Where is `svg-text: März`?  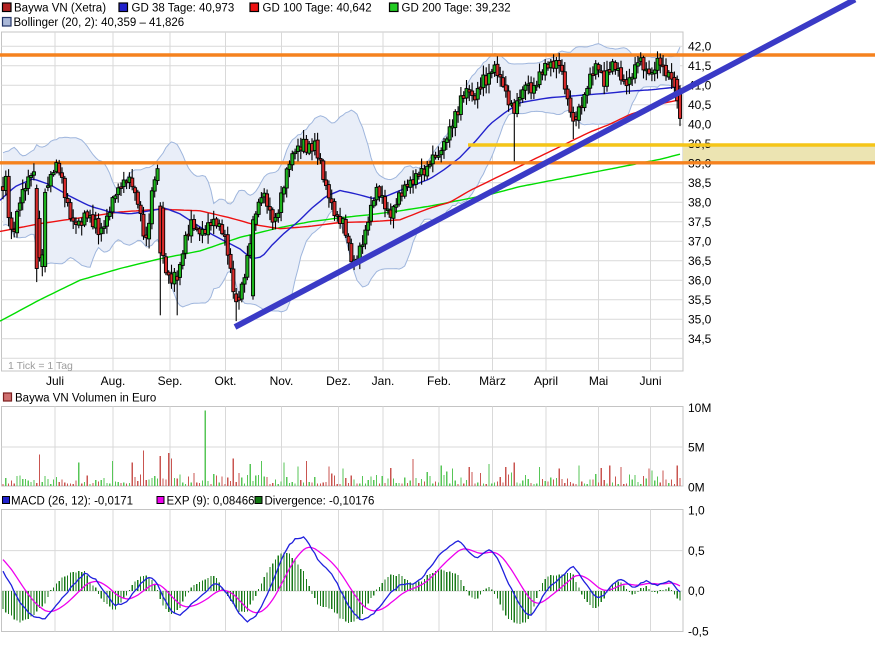 svg-text: März is located at coordinates (492, 381).